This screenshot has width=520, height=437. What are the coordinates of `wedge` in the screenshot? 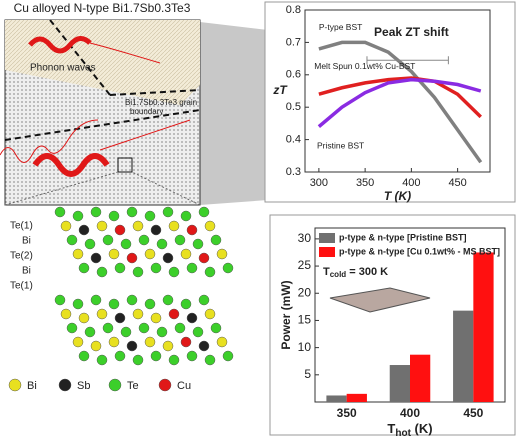 It's located at (234, 113).